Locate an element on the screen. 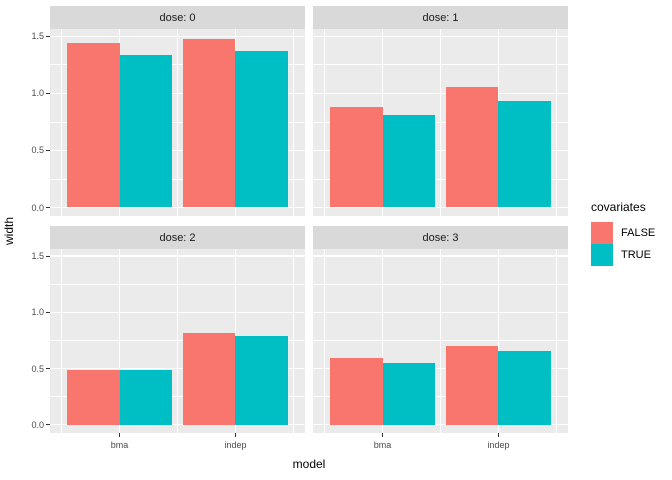 This screenshot has width=672, height=480. facet-strip-label: dose: 0 is located at coordinates (177, 17).